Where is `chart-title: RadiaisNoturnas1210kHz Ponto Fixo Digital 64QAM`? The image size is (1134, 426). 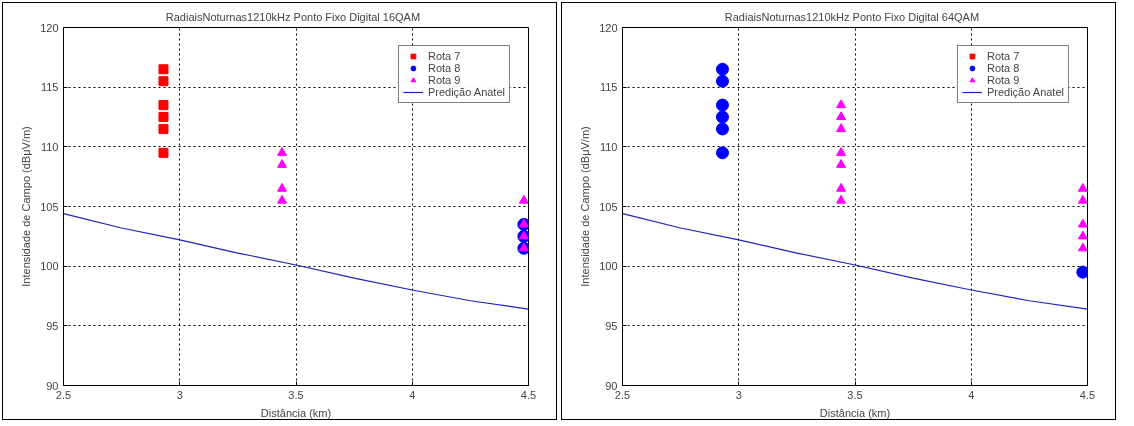
chart-title: RadiaisNoturnas1210kHz Ponto Fixo Digital 64QAM is located at coordinates (852, 16).